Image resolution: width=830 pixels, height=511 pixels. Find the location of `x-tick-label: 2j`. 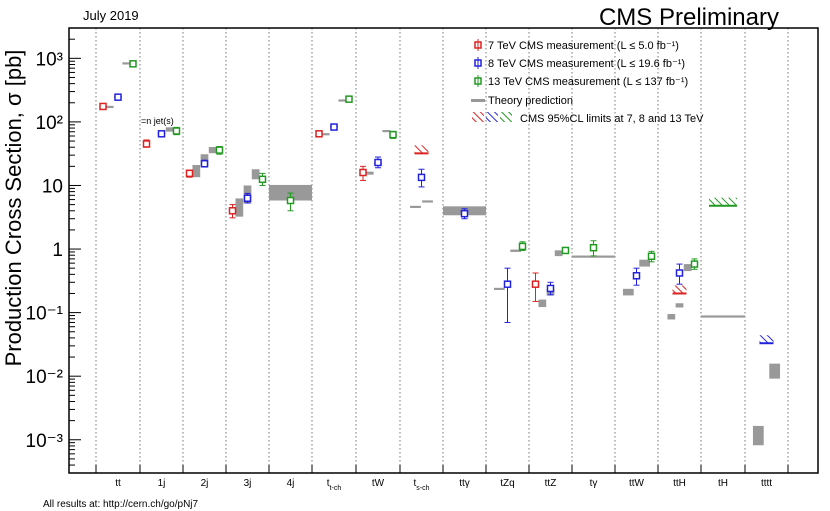

x-tick-label: 2j is located at coordinates (205, 483).